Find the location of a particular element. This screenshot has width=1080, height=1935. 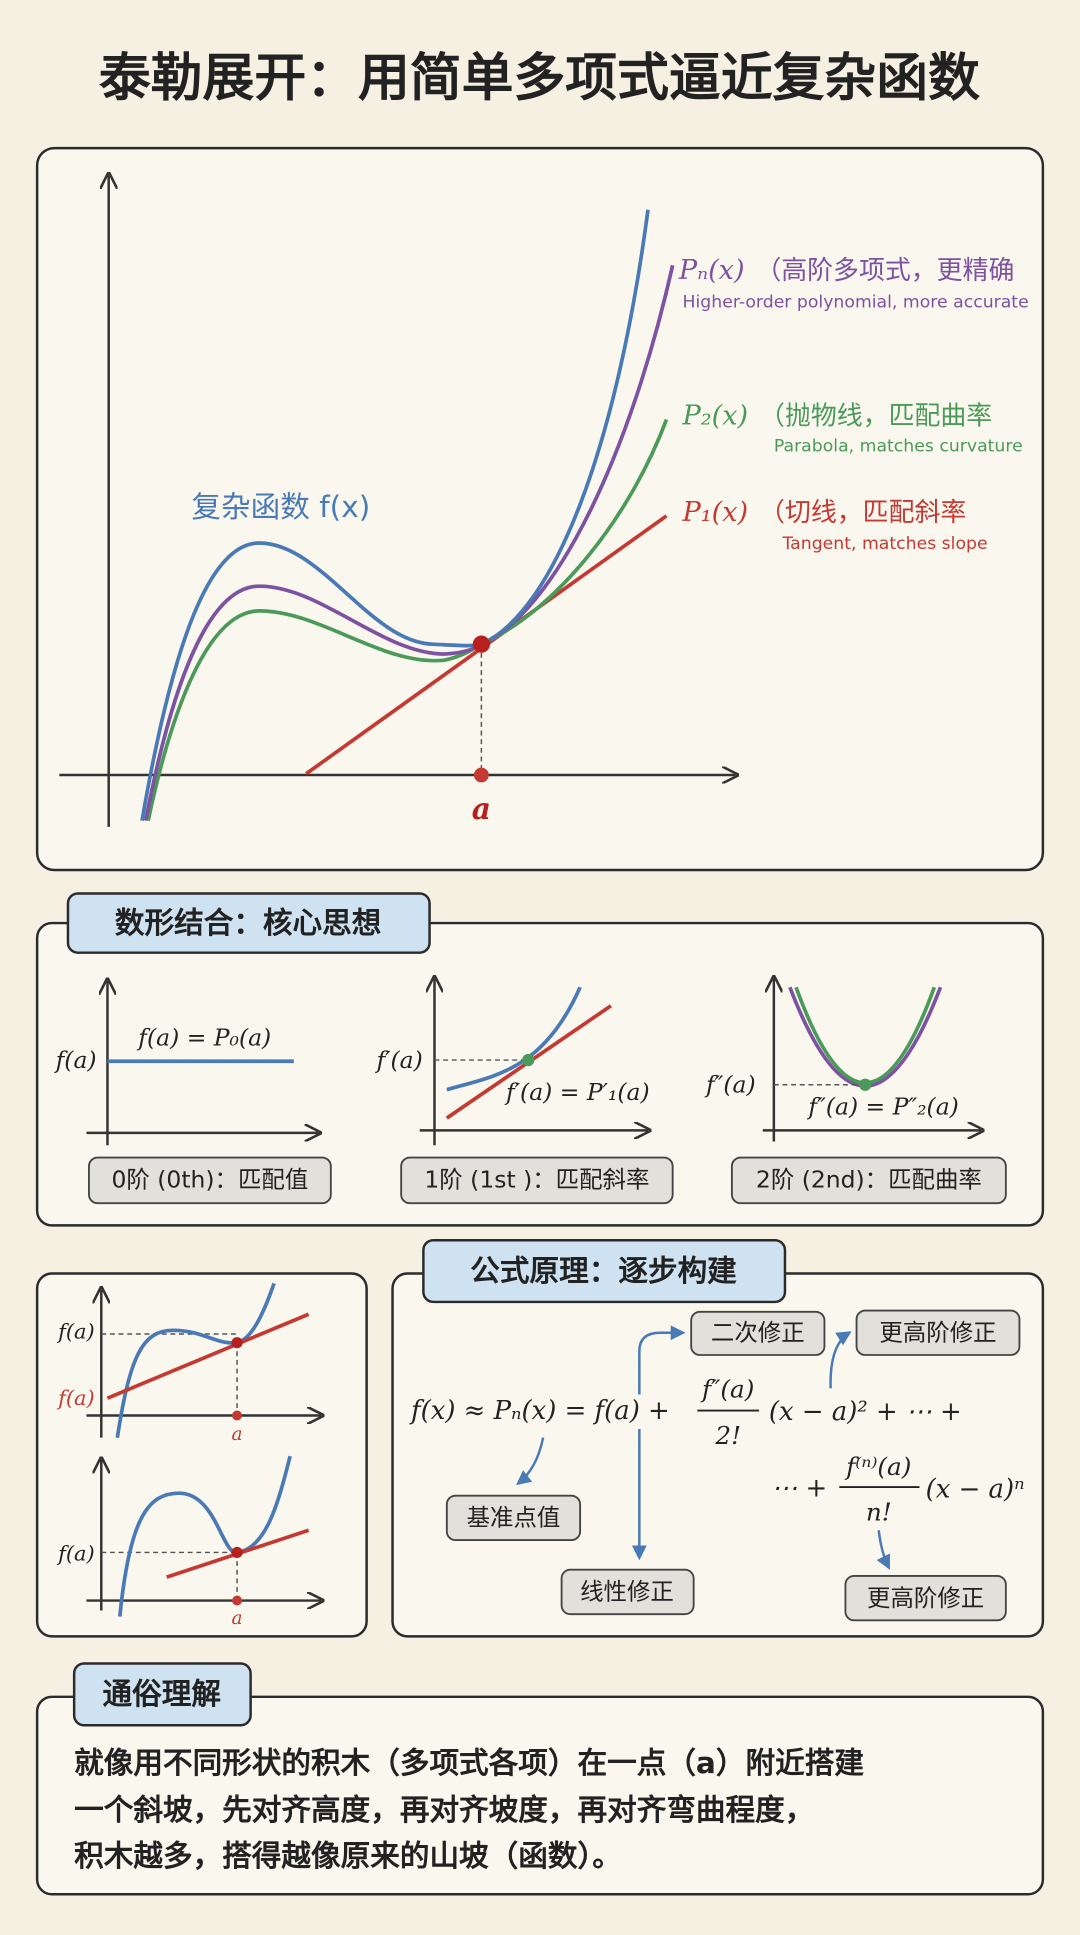

caption: 0阶 (0th)：匹配值 is located at coordinates (209, 1179).